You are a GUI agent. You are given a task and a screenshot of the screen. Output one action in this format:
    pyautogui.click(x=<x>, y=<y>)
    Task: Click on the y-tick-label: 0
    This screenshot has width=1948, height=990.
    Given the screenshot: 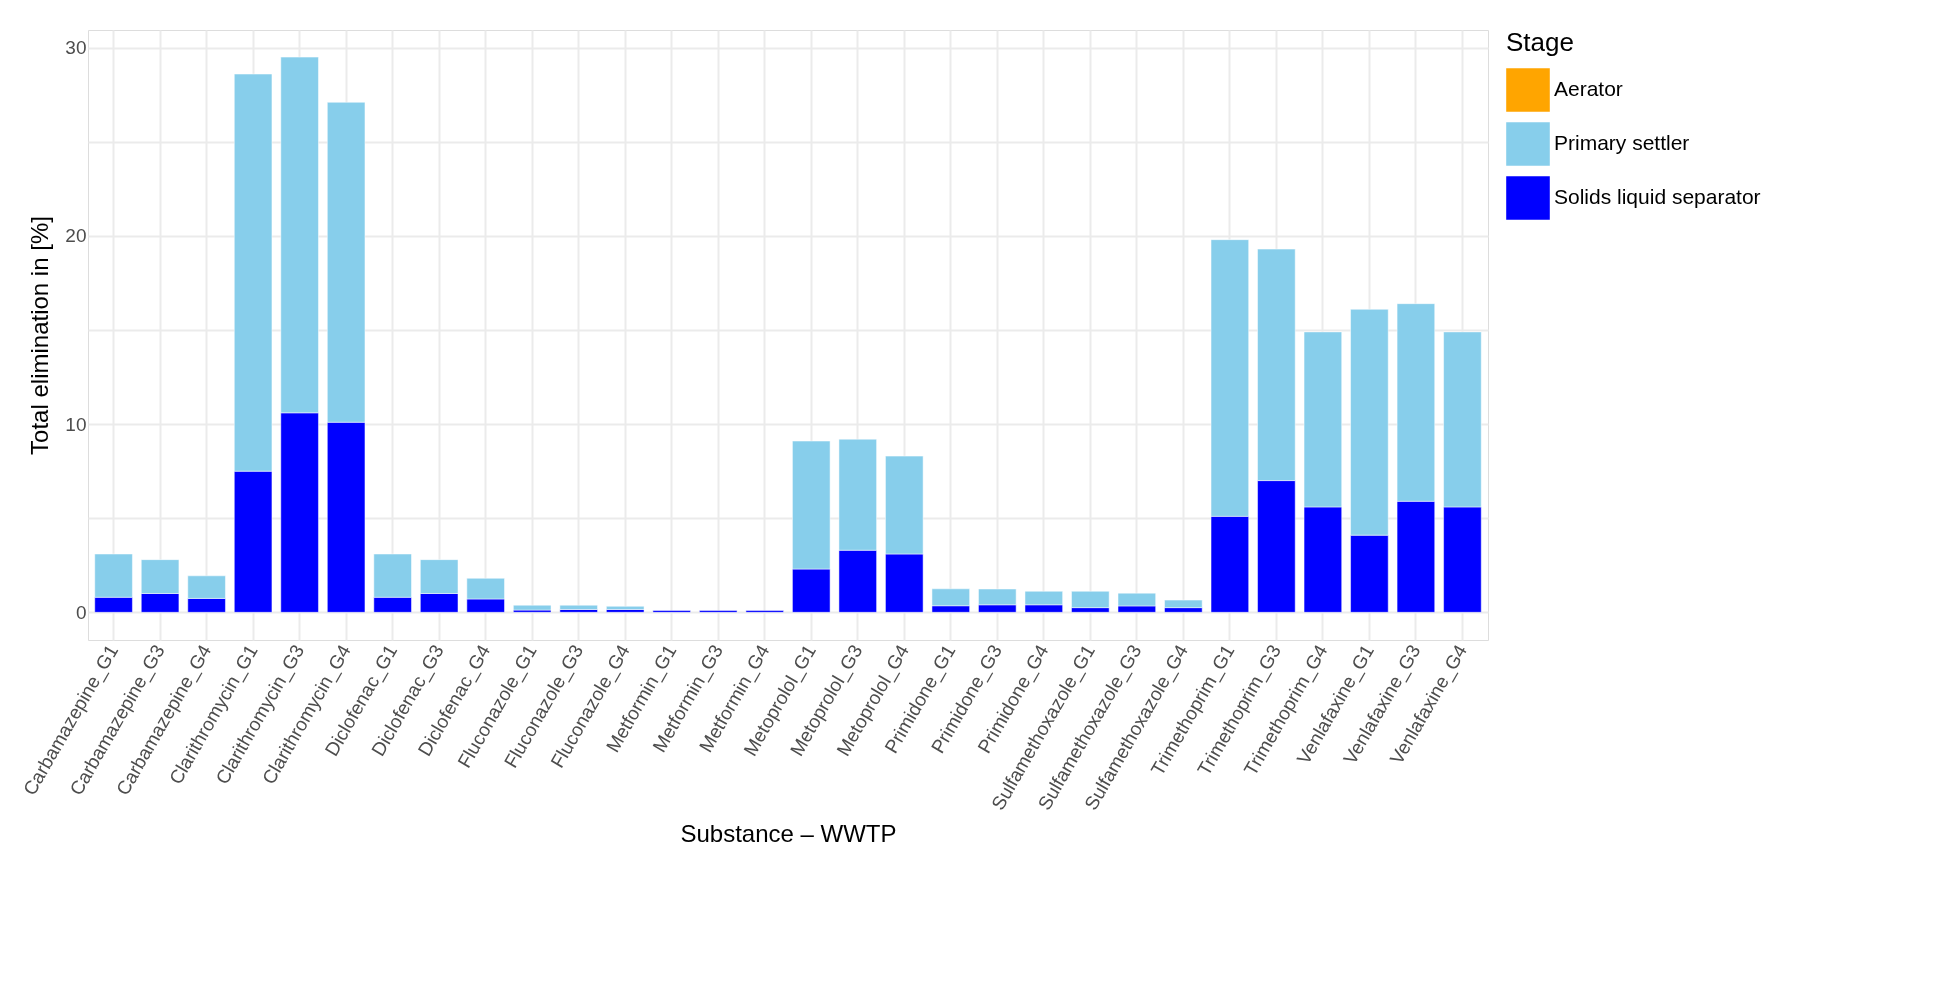 What is the action you would take?
    pyautogui.click(x=81, y=612)
    